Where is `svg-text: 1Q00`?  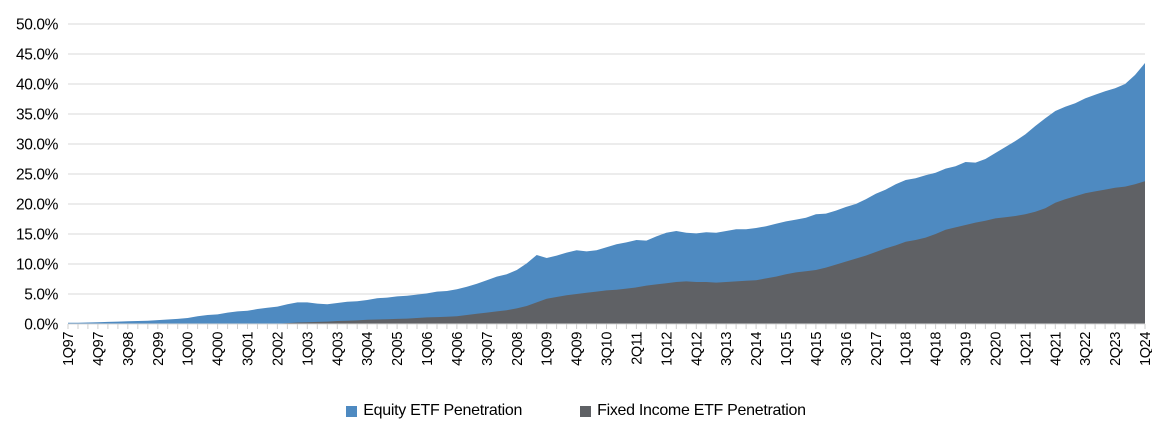
svg-text: 1Q00 is located at coordinates (189, 349).